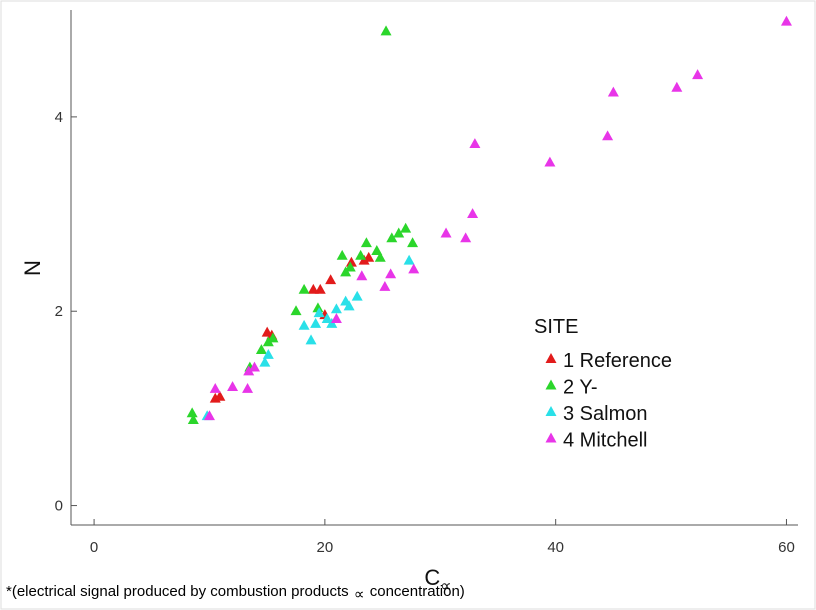  Describe the element at coordinates (59, 311) in the screenshot. I see `y-tick-label: 2` at that location.